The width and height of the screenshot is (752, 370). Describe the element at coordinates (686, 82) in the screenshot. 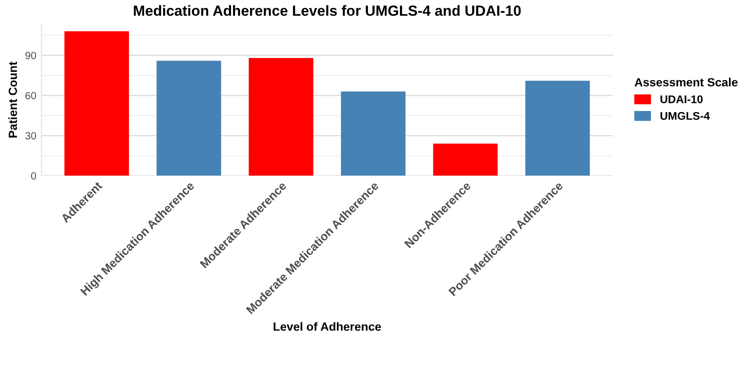

I see `legend-title: Assessment Scale` at that location.